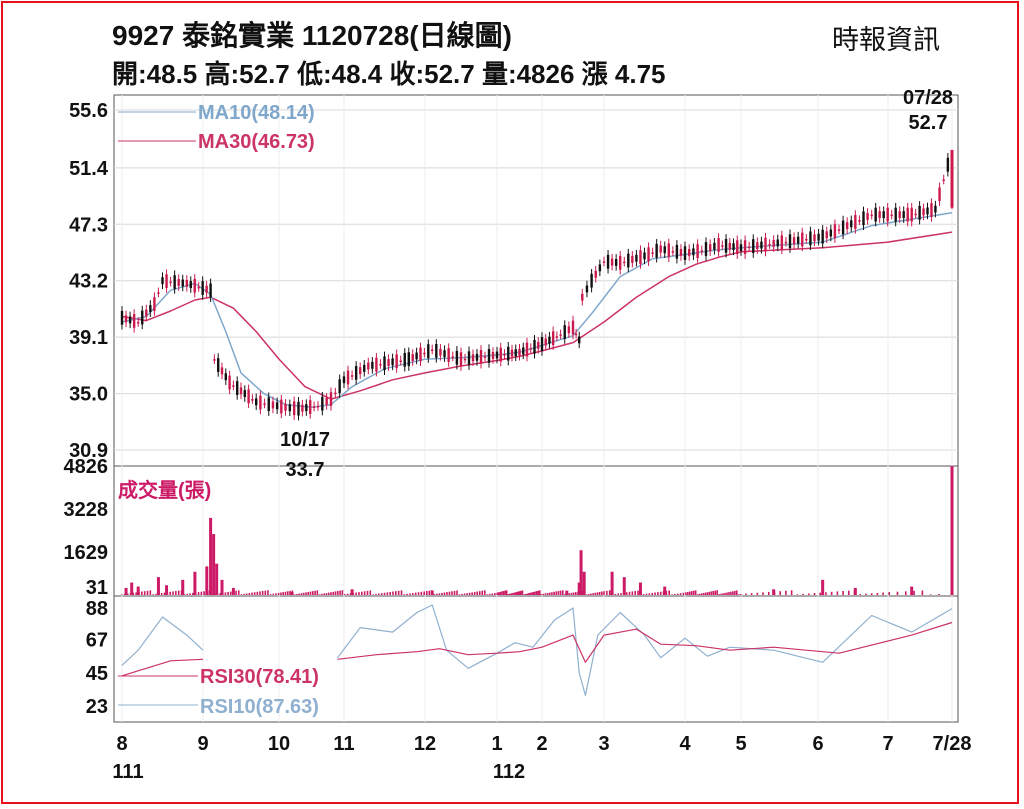 The height and width of the screenshot is (809, 1024). What do you see at coordinates (88, 338) in the screenshot?
I see `price-y-tick: 39.1` at bounding box center [88, 338].